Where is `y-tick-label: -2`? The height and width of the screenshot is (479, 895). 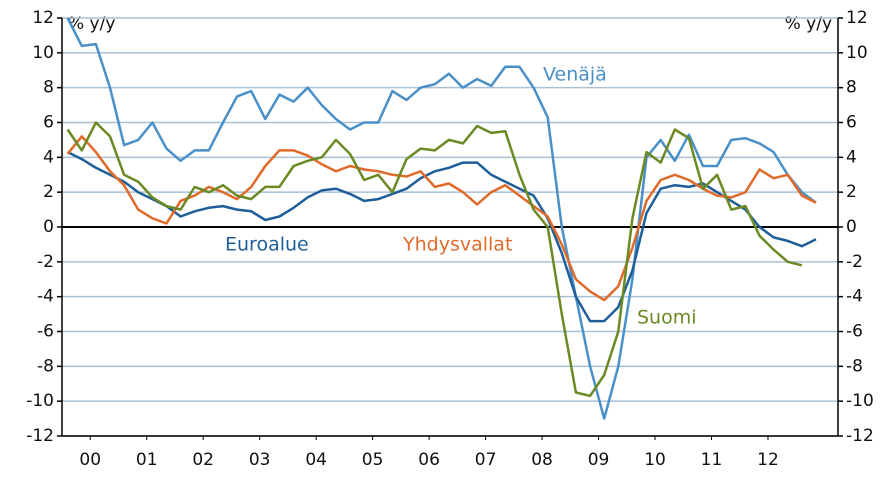
y-tick-label: -2 is located at coordinates (45, 262).